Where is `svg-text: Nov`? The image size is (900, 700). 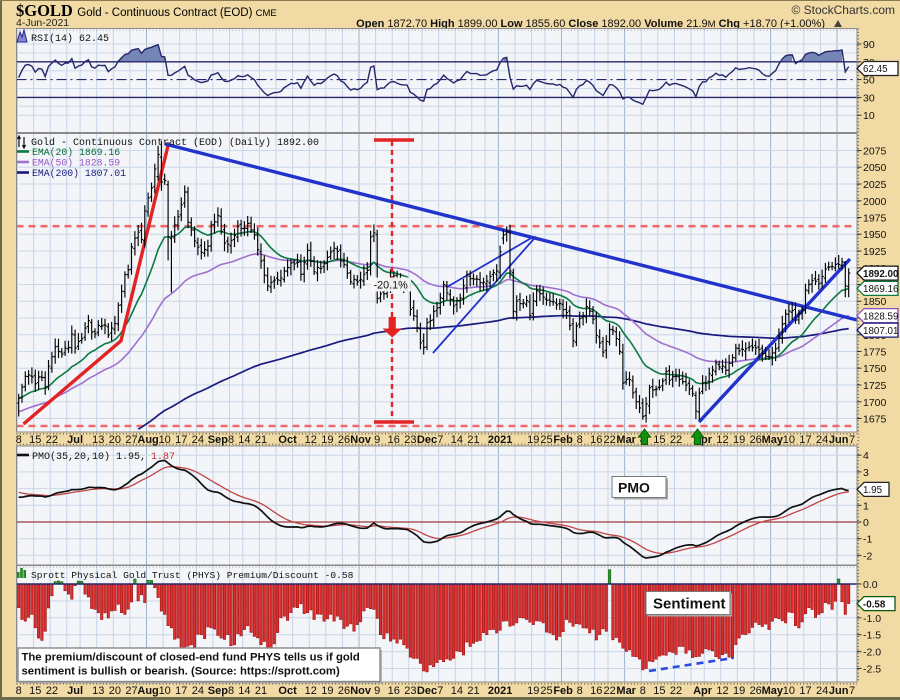 svg-text: Nov is located at coordinates (361, 440).